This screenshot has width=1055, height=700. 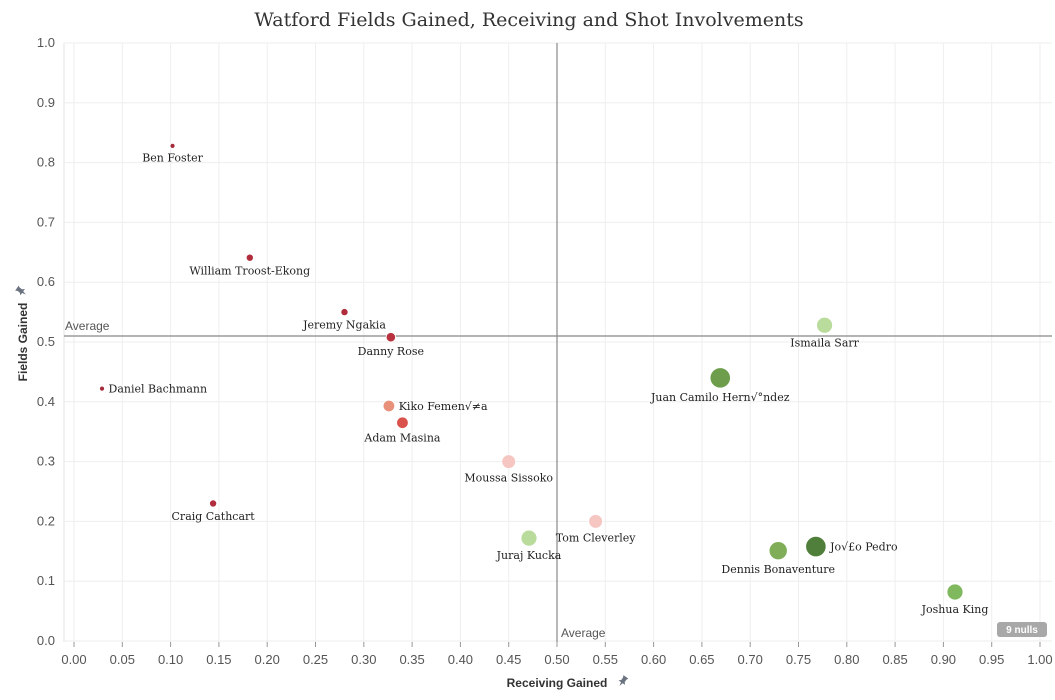 I want to click on point-ismaila-sarr, so click(x=824, y=325).